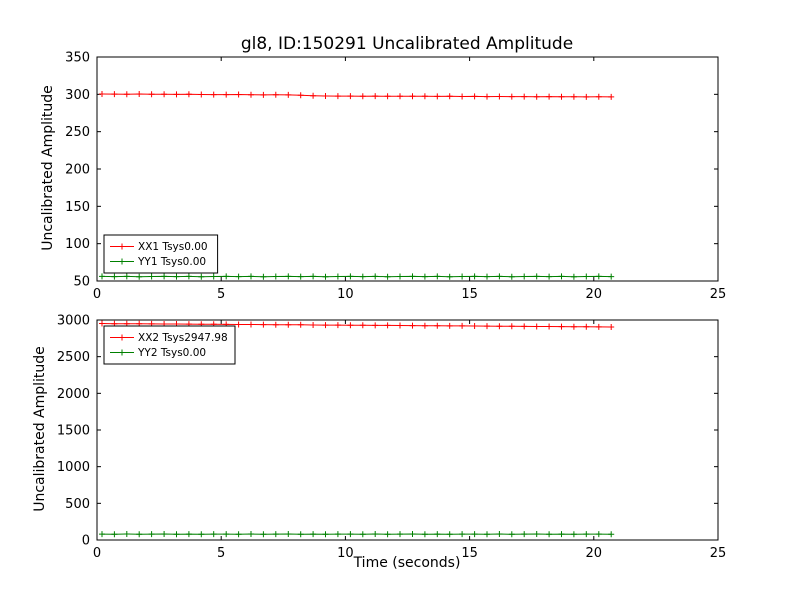  Describe the element at coordinates (73, 357) in the screenshot. I see `y-tick-label: 2500` at that location.